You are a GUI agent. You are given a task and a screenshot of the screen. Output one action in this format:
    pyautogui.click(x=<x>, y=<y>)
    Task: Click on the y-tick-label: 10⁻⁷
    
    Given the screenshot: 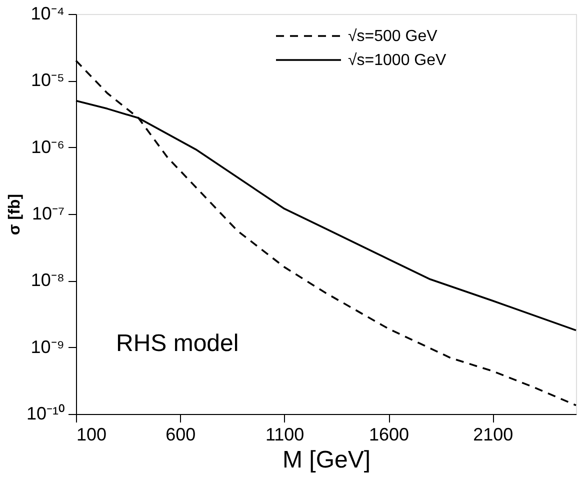 What is the action you would take?
    pyautogui.click(x=48, y=214)
    